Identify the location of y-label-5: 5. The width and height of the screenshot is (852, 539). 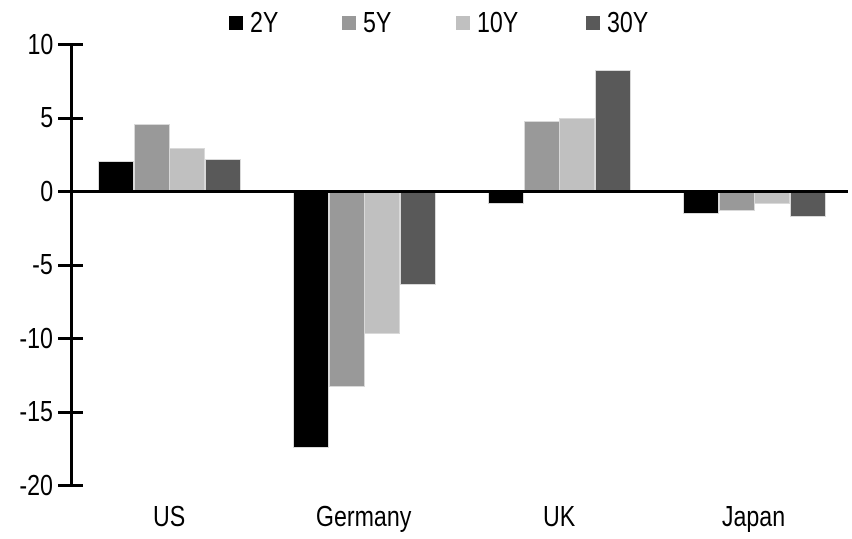
(28, 118).